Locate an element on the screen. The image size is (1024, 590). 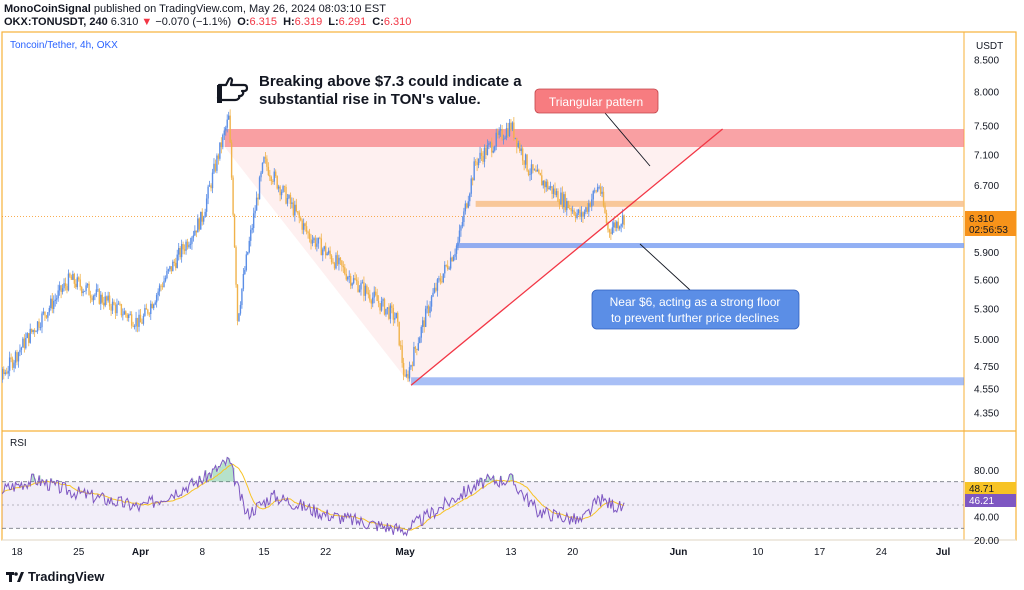
minor-resistance-band is located at coordinates (719, 203).